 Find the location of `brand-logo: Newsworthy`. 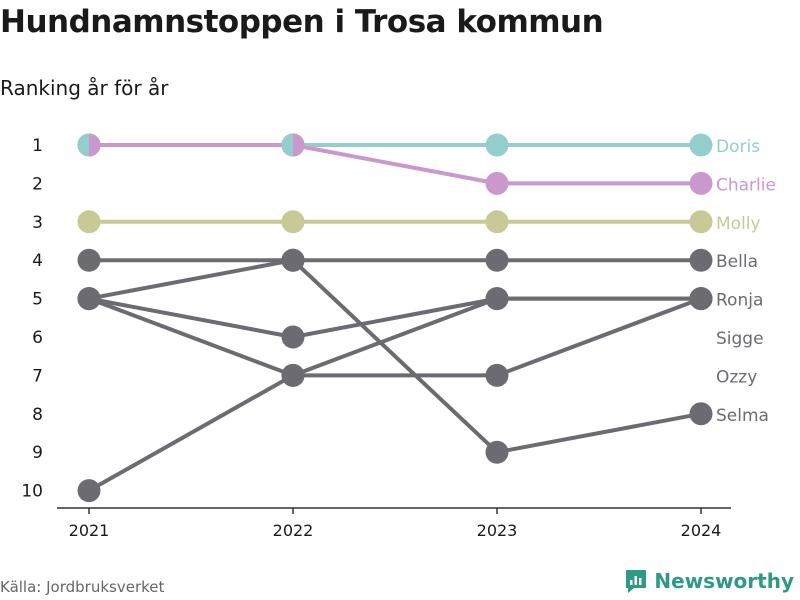

brand-logo: Newsworthy is located at coordinates (709, 581).